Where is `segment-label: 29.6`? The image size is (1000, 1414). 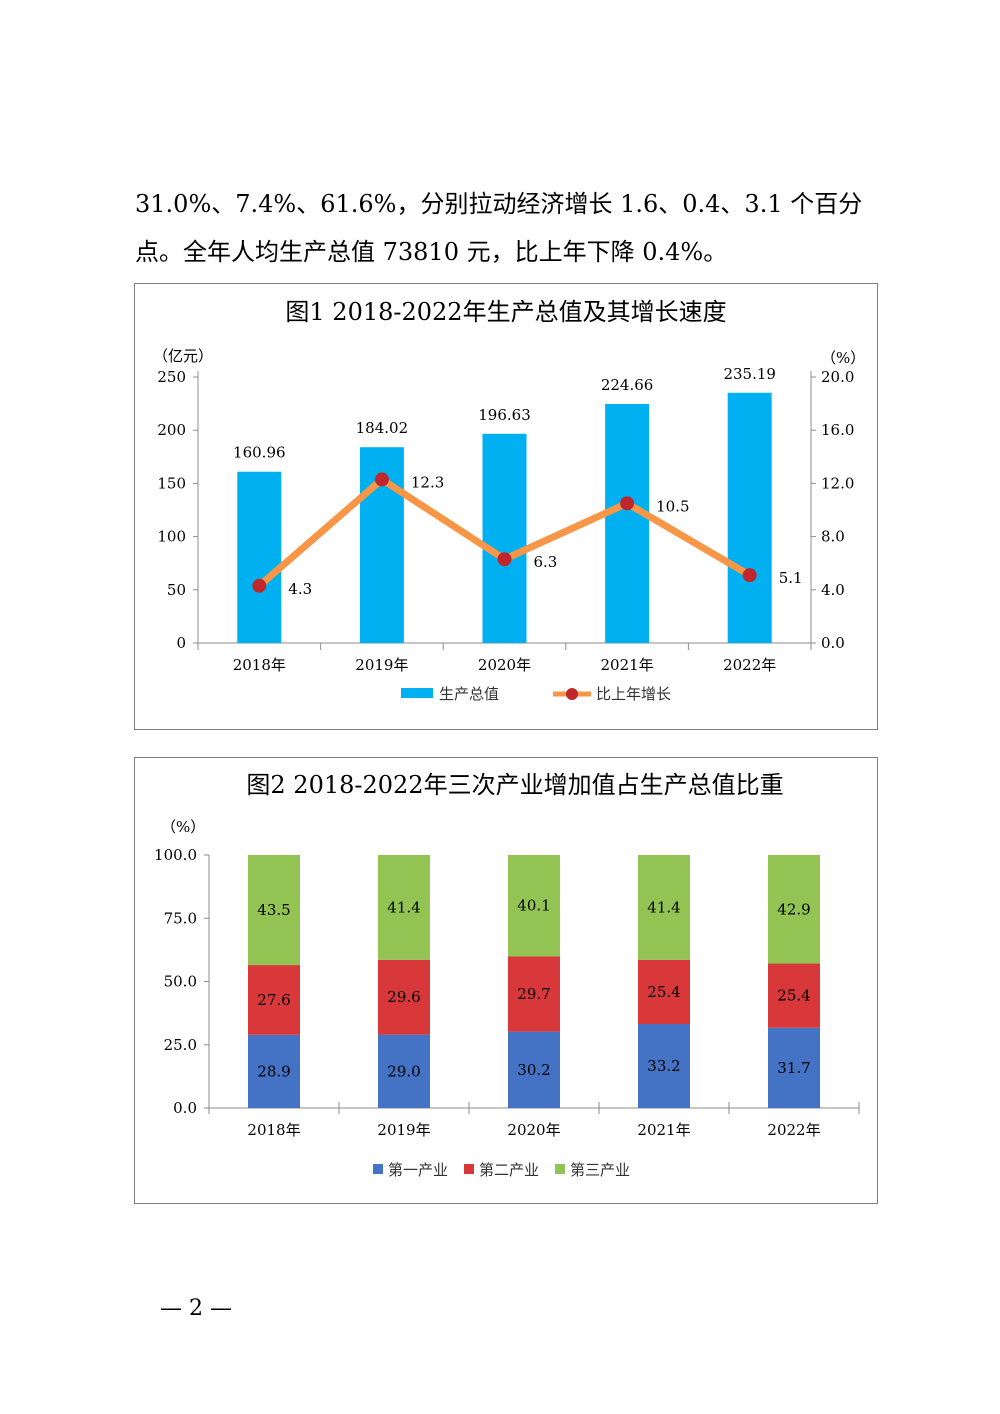 segment-label: 29.6 is located at coordinates (403, 997).